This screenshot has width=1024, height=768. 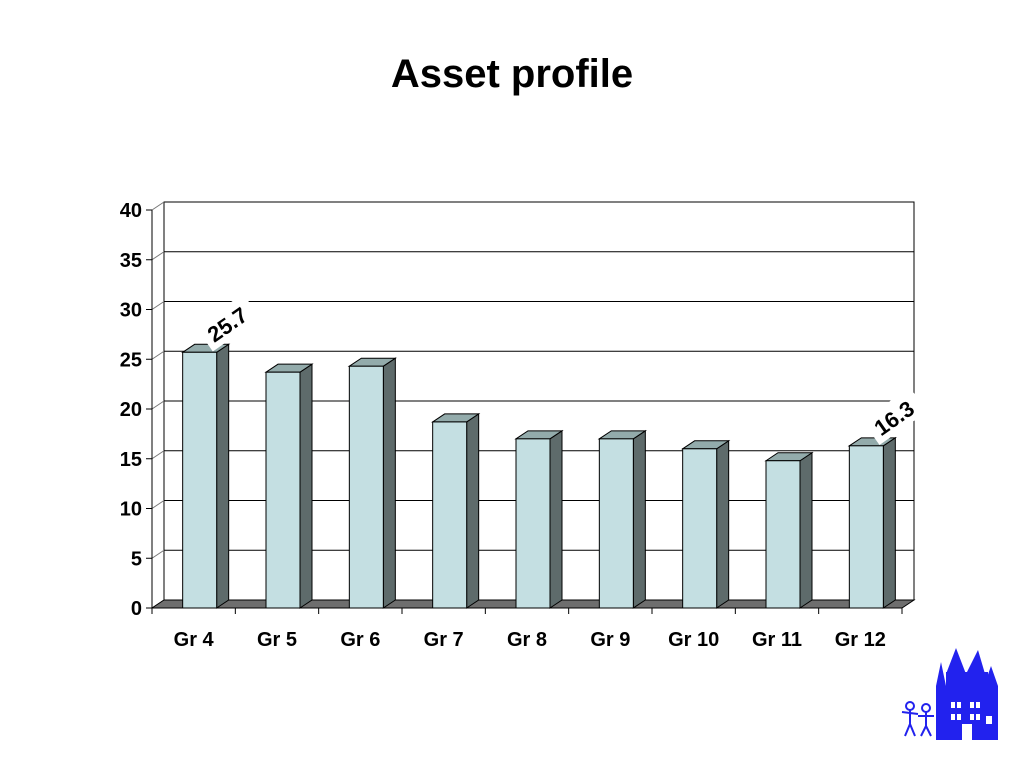 I want to click on y-tick-label: 5, so click(x=136, y=559).